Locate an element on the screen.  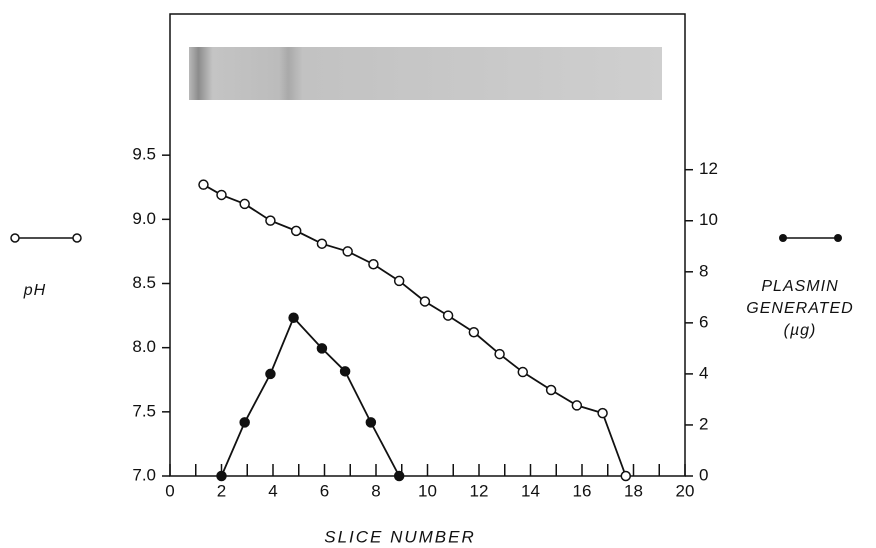
x-tick-label: 14 is located at coordinates (530, 490).